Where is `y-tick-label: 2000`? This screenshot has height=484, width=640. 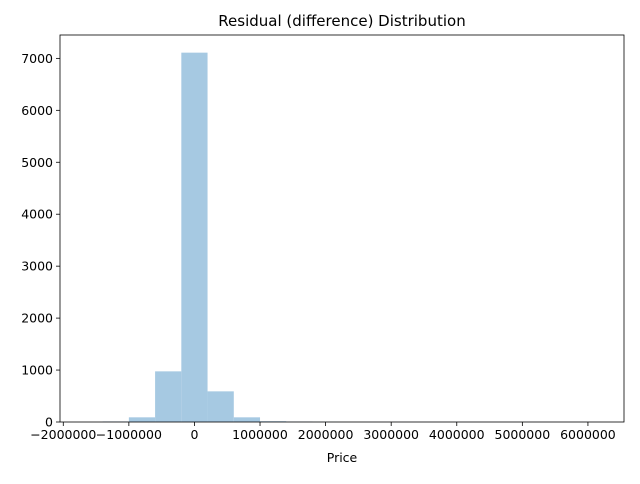 y-tick-label: 2000 is located at coordinates (37, 318).